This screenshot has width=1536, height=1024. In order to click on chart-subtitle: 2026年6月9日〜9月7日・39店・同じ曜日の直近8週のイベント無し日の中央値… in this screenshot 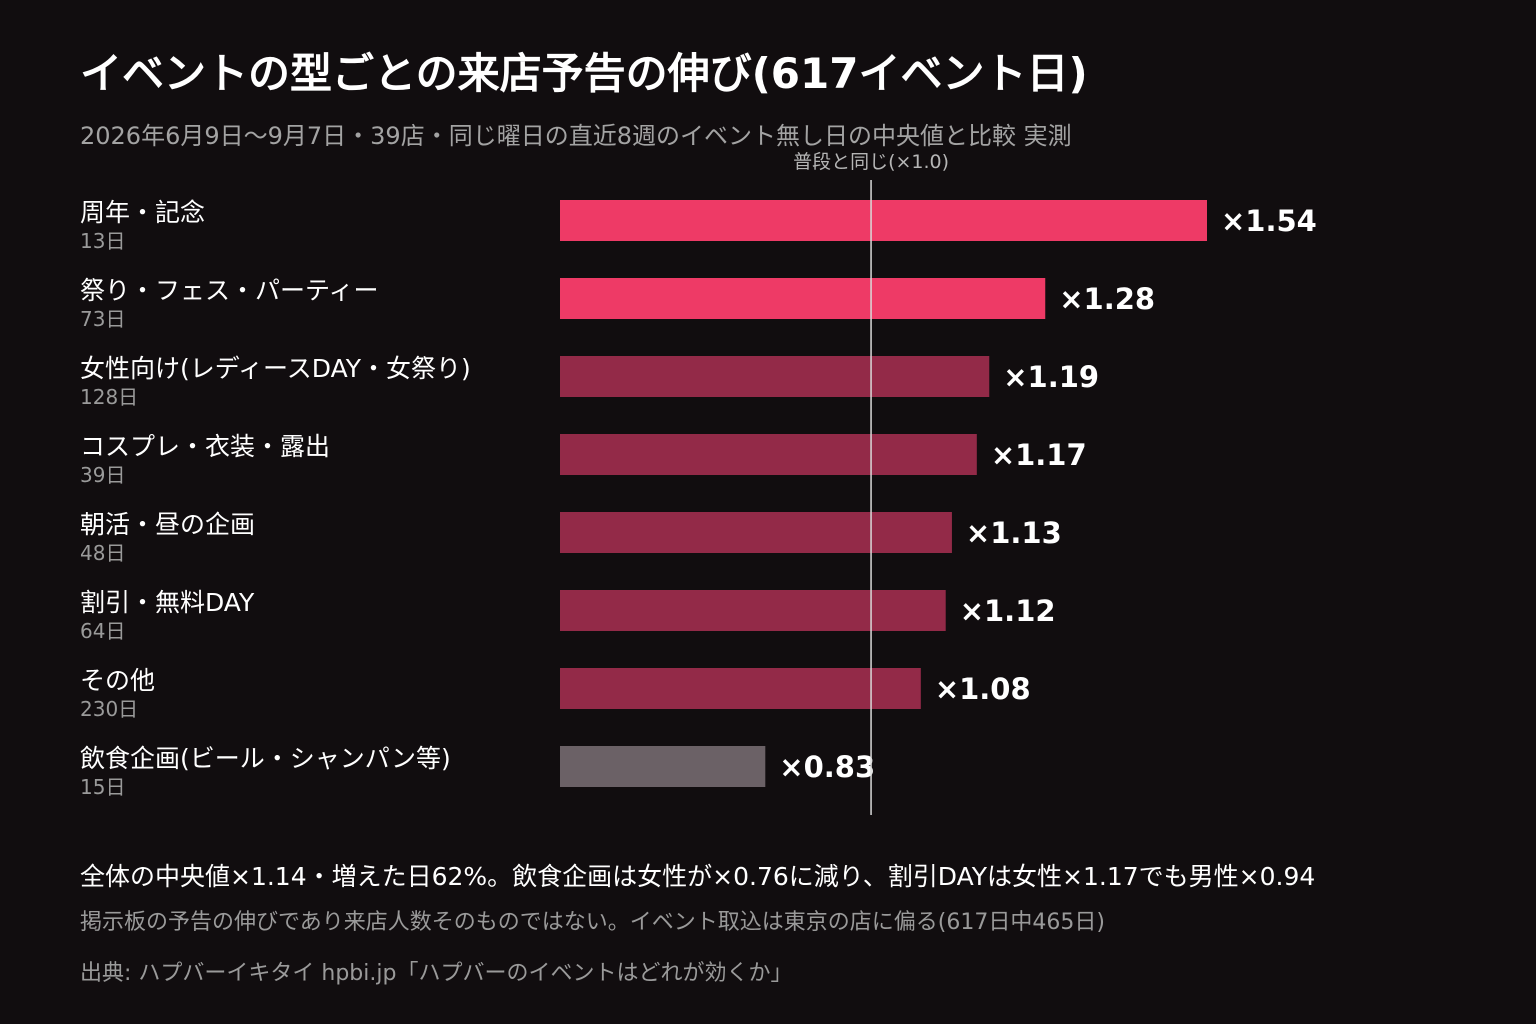, I will do `click(576, 136)`.